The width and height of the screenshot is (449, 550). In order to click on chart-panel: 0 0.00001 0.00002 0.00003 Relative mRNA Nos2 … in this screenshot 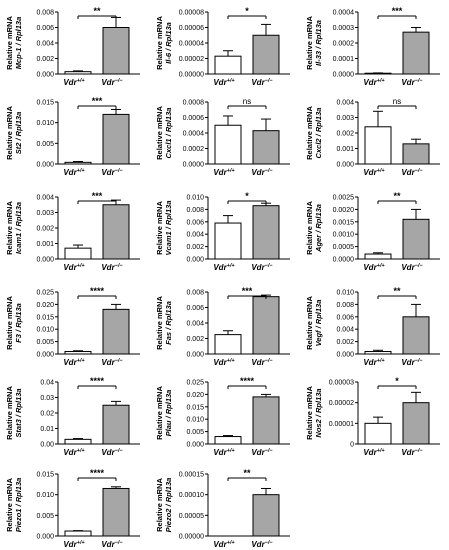, I will do `click(372, 416)`.